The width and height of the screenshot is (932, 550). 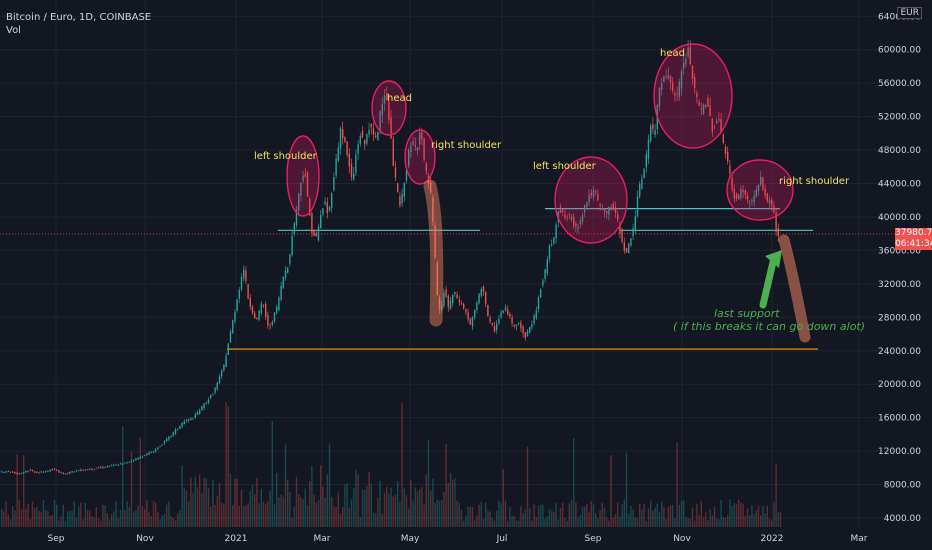 What do you see at coordinates (899, 84) in the screenshot?
I see `y-tick-label: 56000.00` at bounding box center [899, 84].